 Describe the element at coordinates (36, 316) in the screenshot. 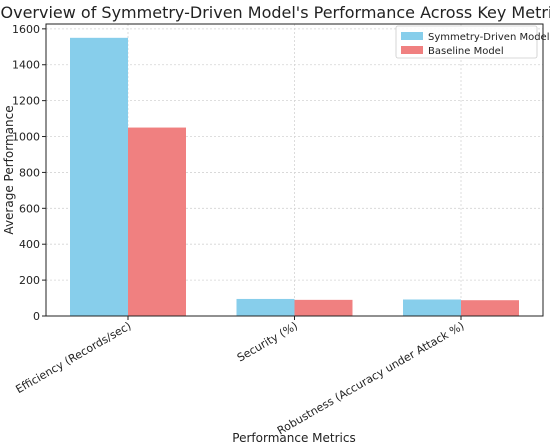

I see `y-tick-label: 0` at that location.